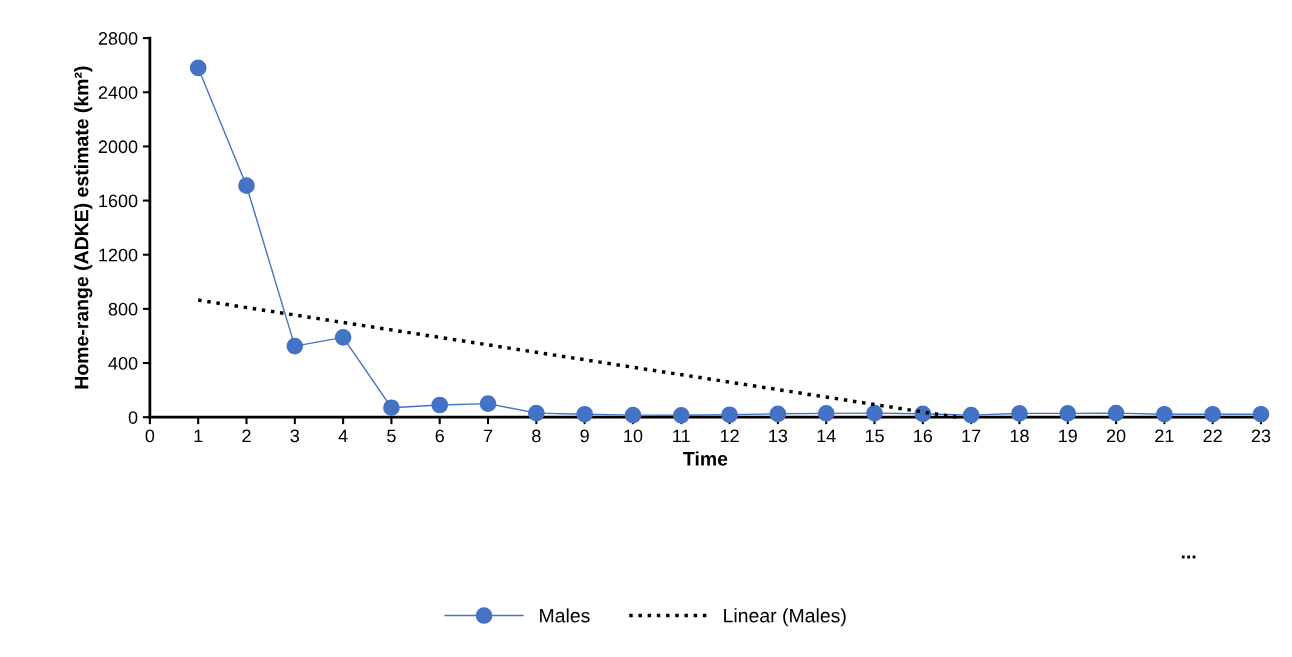 The height and width of the screenshot is (657, 1292). I want to click on x-tick-label: 9, so click(584, 436).